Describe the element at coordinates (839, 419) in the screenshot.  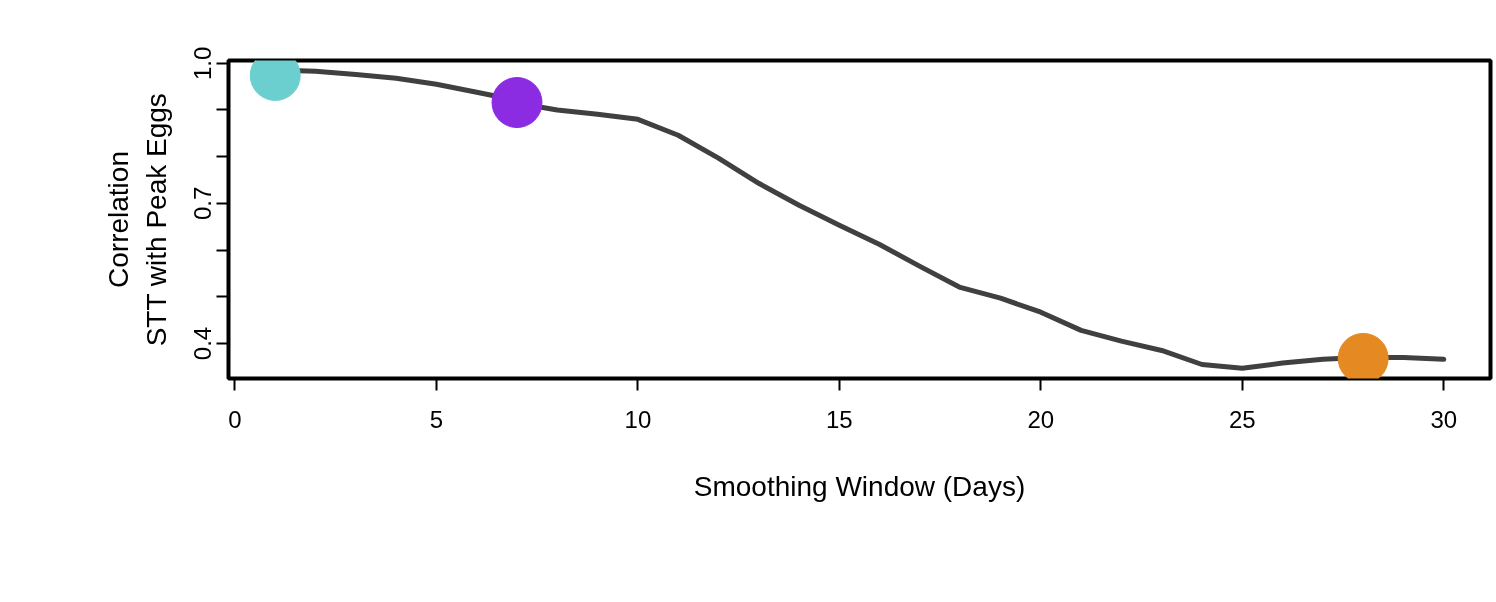
I see `x-tick-label: 15` at that location.